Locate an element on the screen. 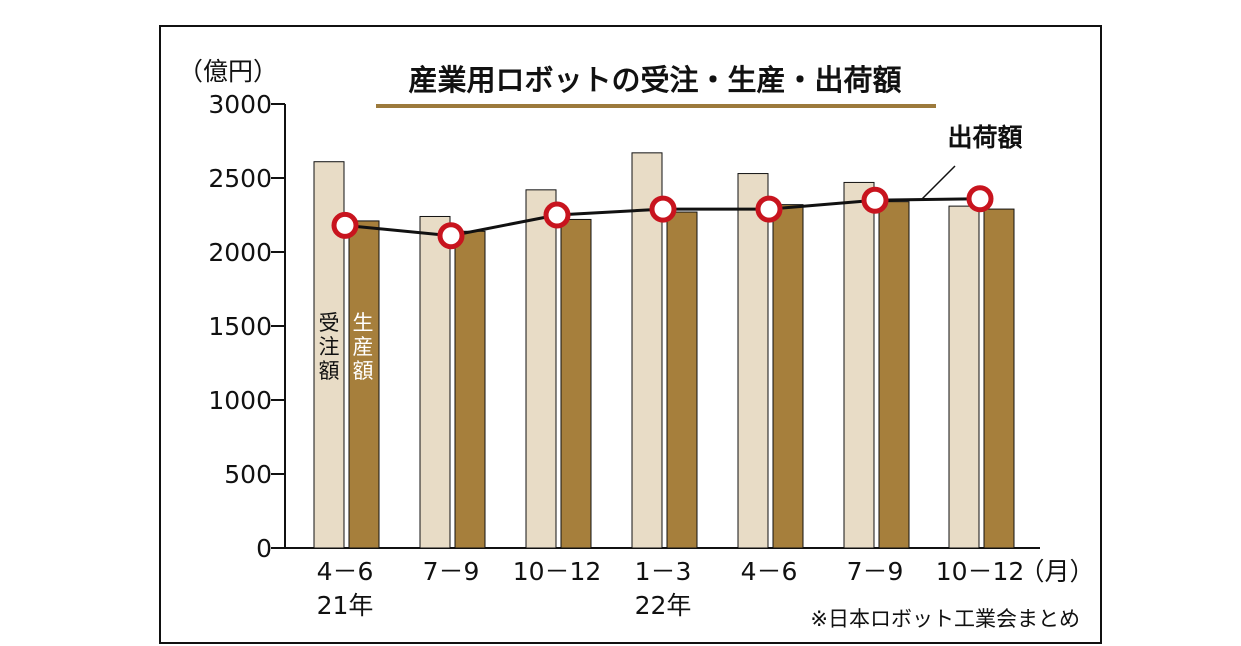  orders-label-char: 注 is located at coordinates (329, 347).